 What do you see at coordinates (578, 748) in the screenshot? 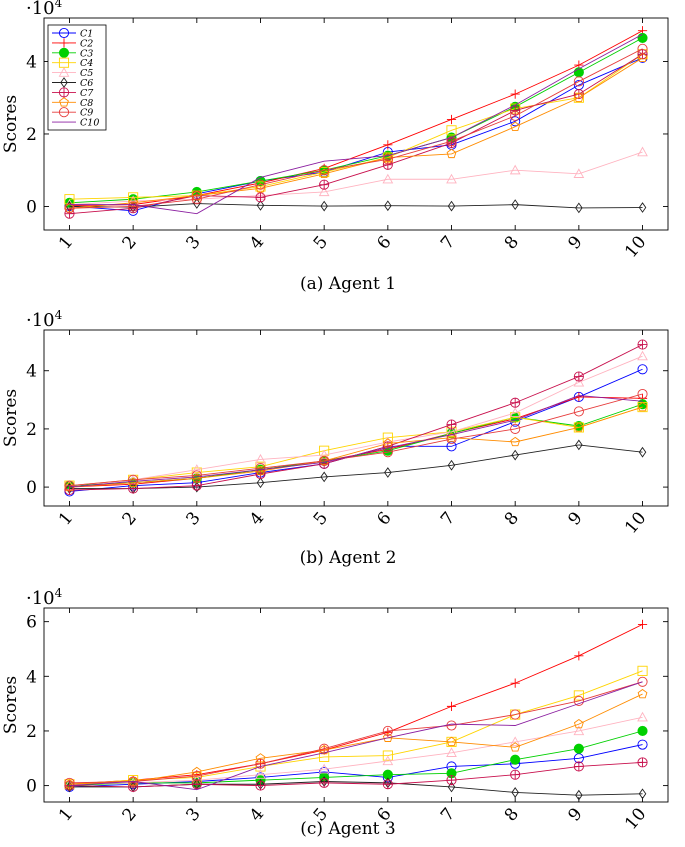
I see `data-point-C3` at bounding box center [578, 748].